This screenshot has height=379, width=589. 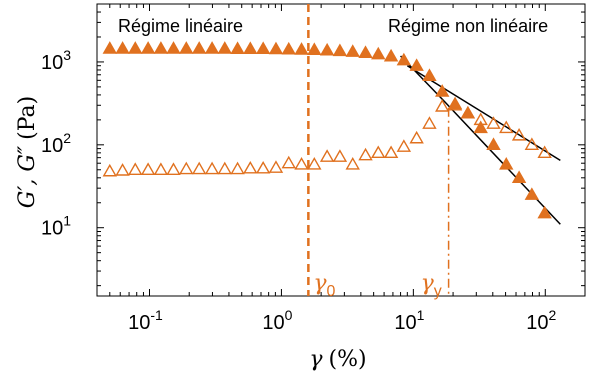 What do you see at coordinates (553, 315) in the screenshot?
I see `x-tick-exponent: 2` at bounding box center [553, 315].